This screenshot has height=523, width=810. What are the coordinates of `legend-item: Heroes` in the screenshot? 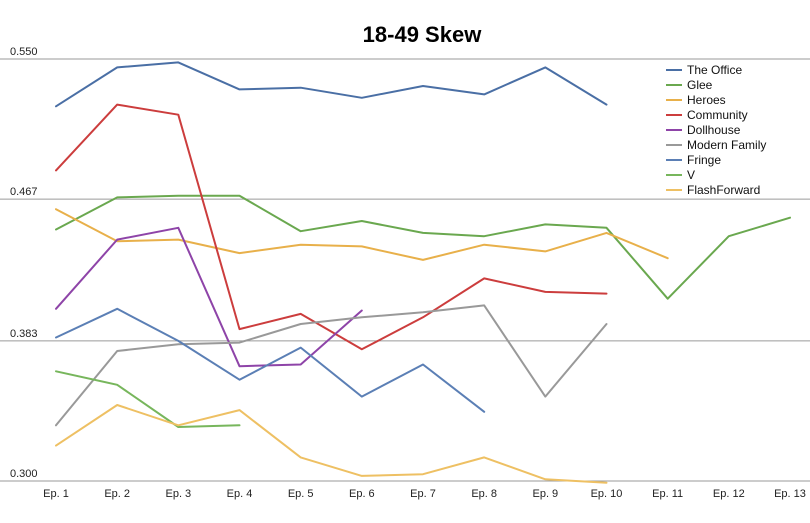 It's located at (696, 100).